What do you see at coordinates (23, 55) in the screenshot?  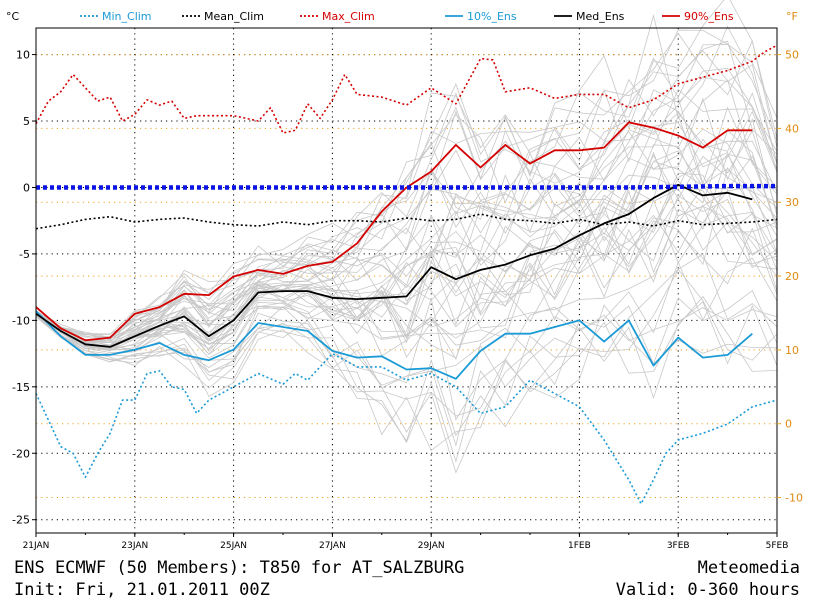 I see `y-tick-label-c: 10` at bounding box center [23, 55].